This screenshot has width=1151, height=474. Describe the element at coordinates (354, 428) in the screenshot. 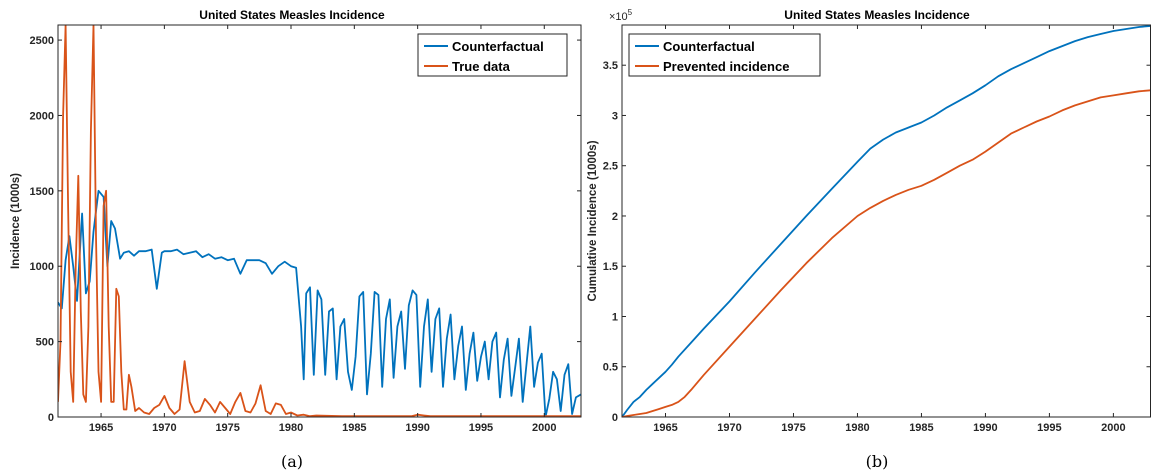

I see `panel-a-x-tick-label: 1985` at that location.